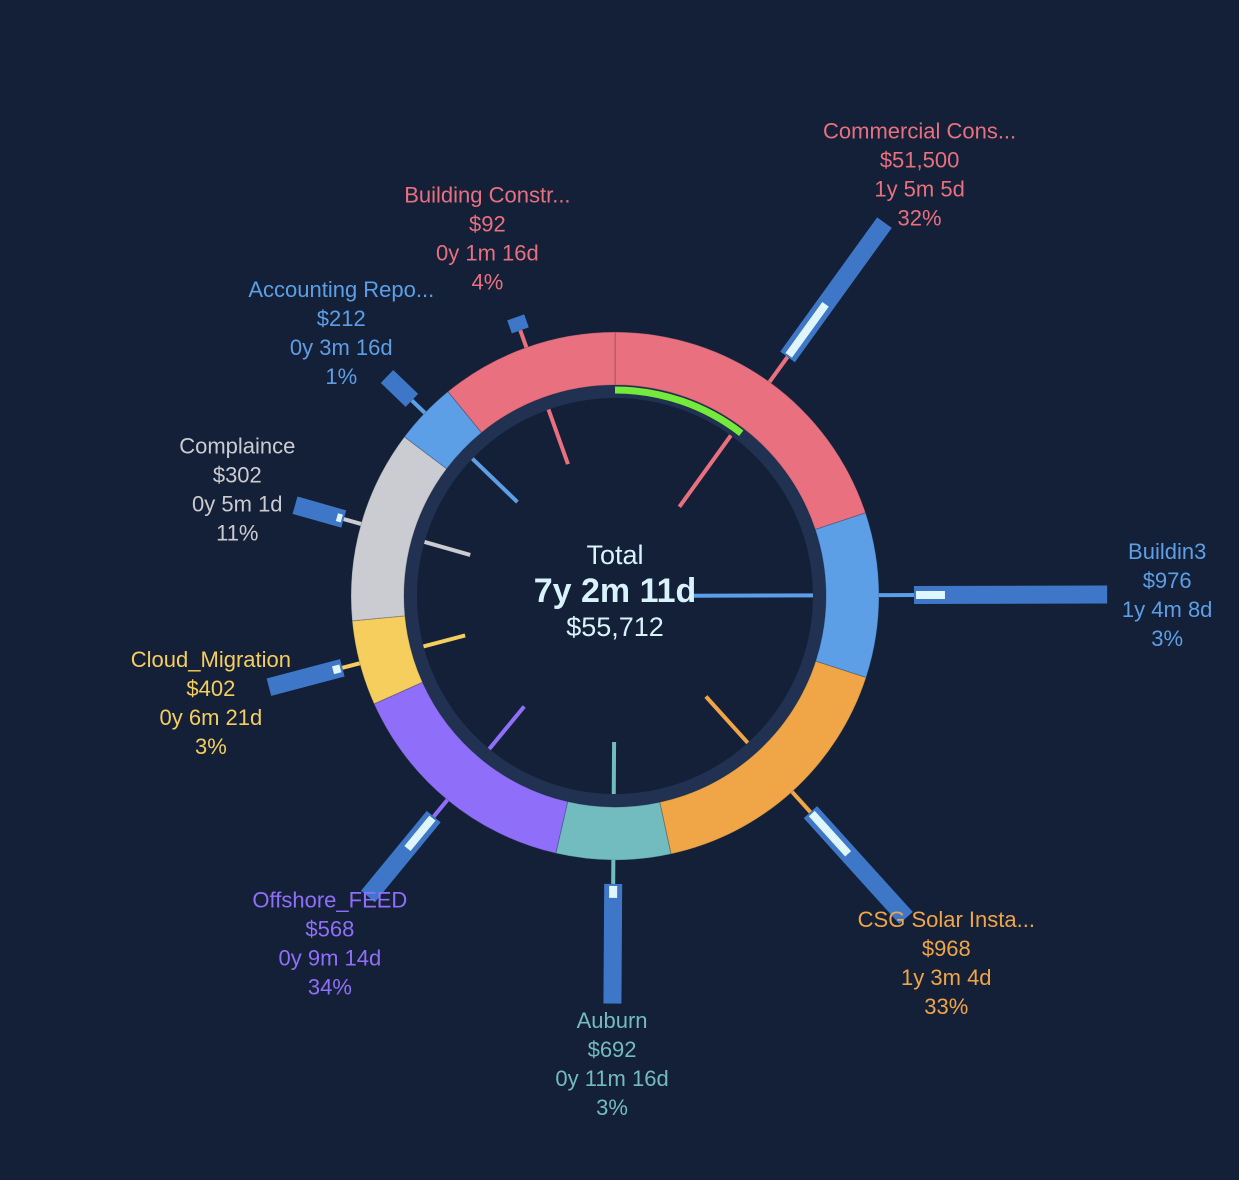 The height and width of the screenshot is (1180, 1239). Describe the element at coordinates (807, 329) in the screenshot. I see `slice-0-outer-marker` at that location.